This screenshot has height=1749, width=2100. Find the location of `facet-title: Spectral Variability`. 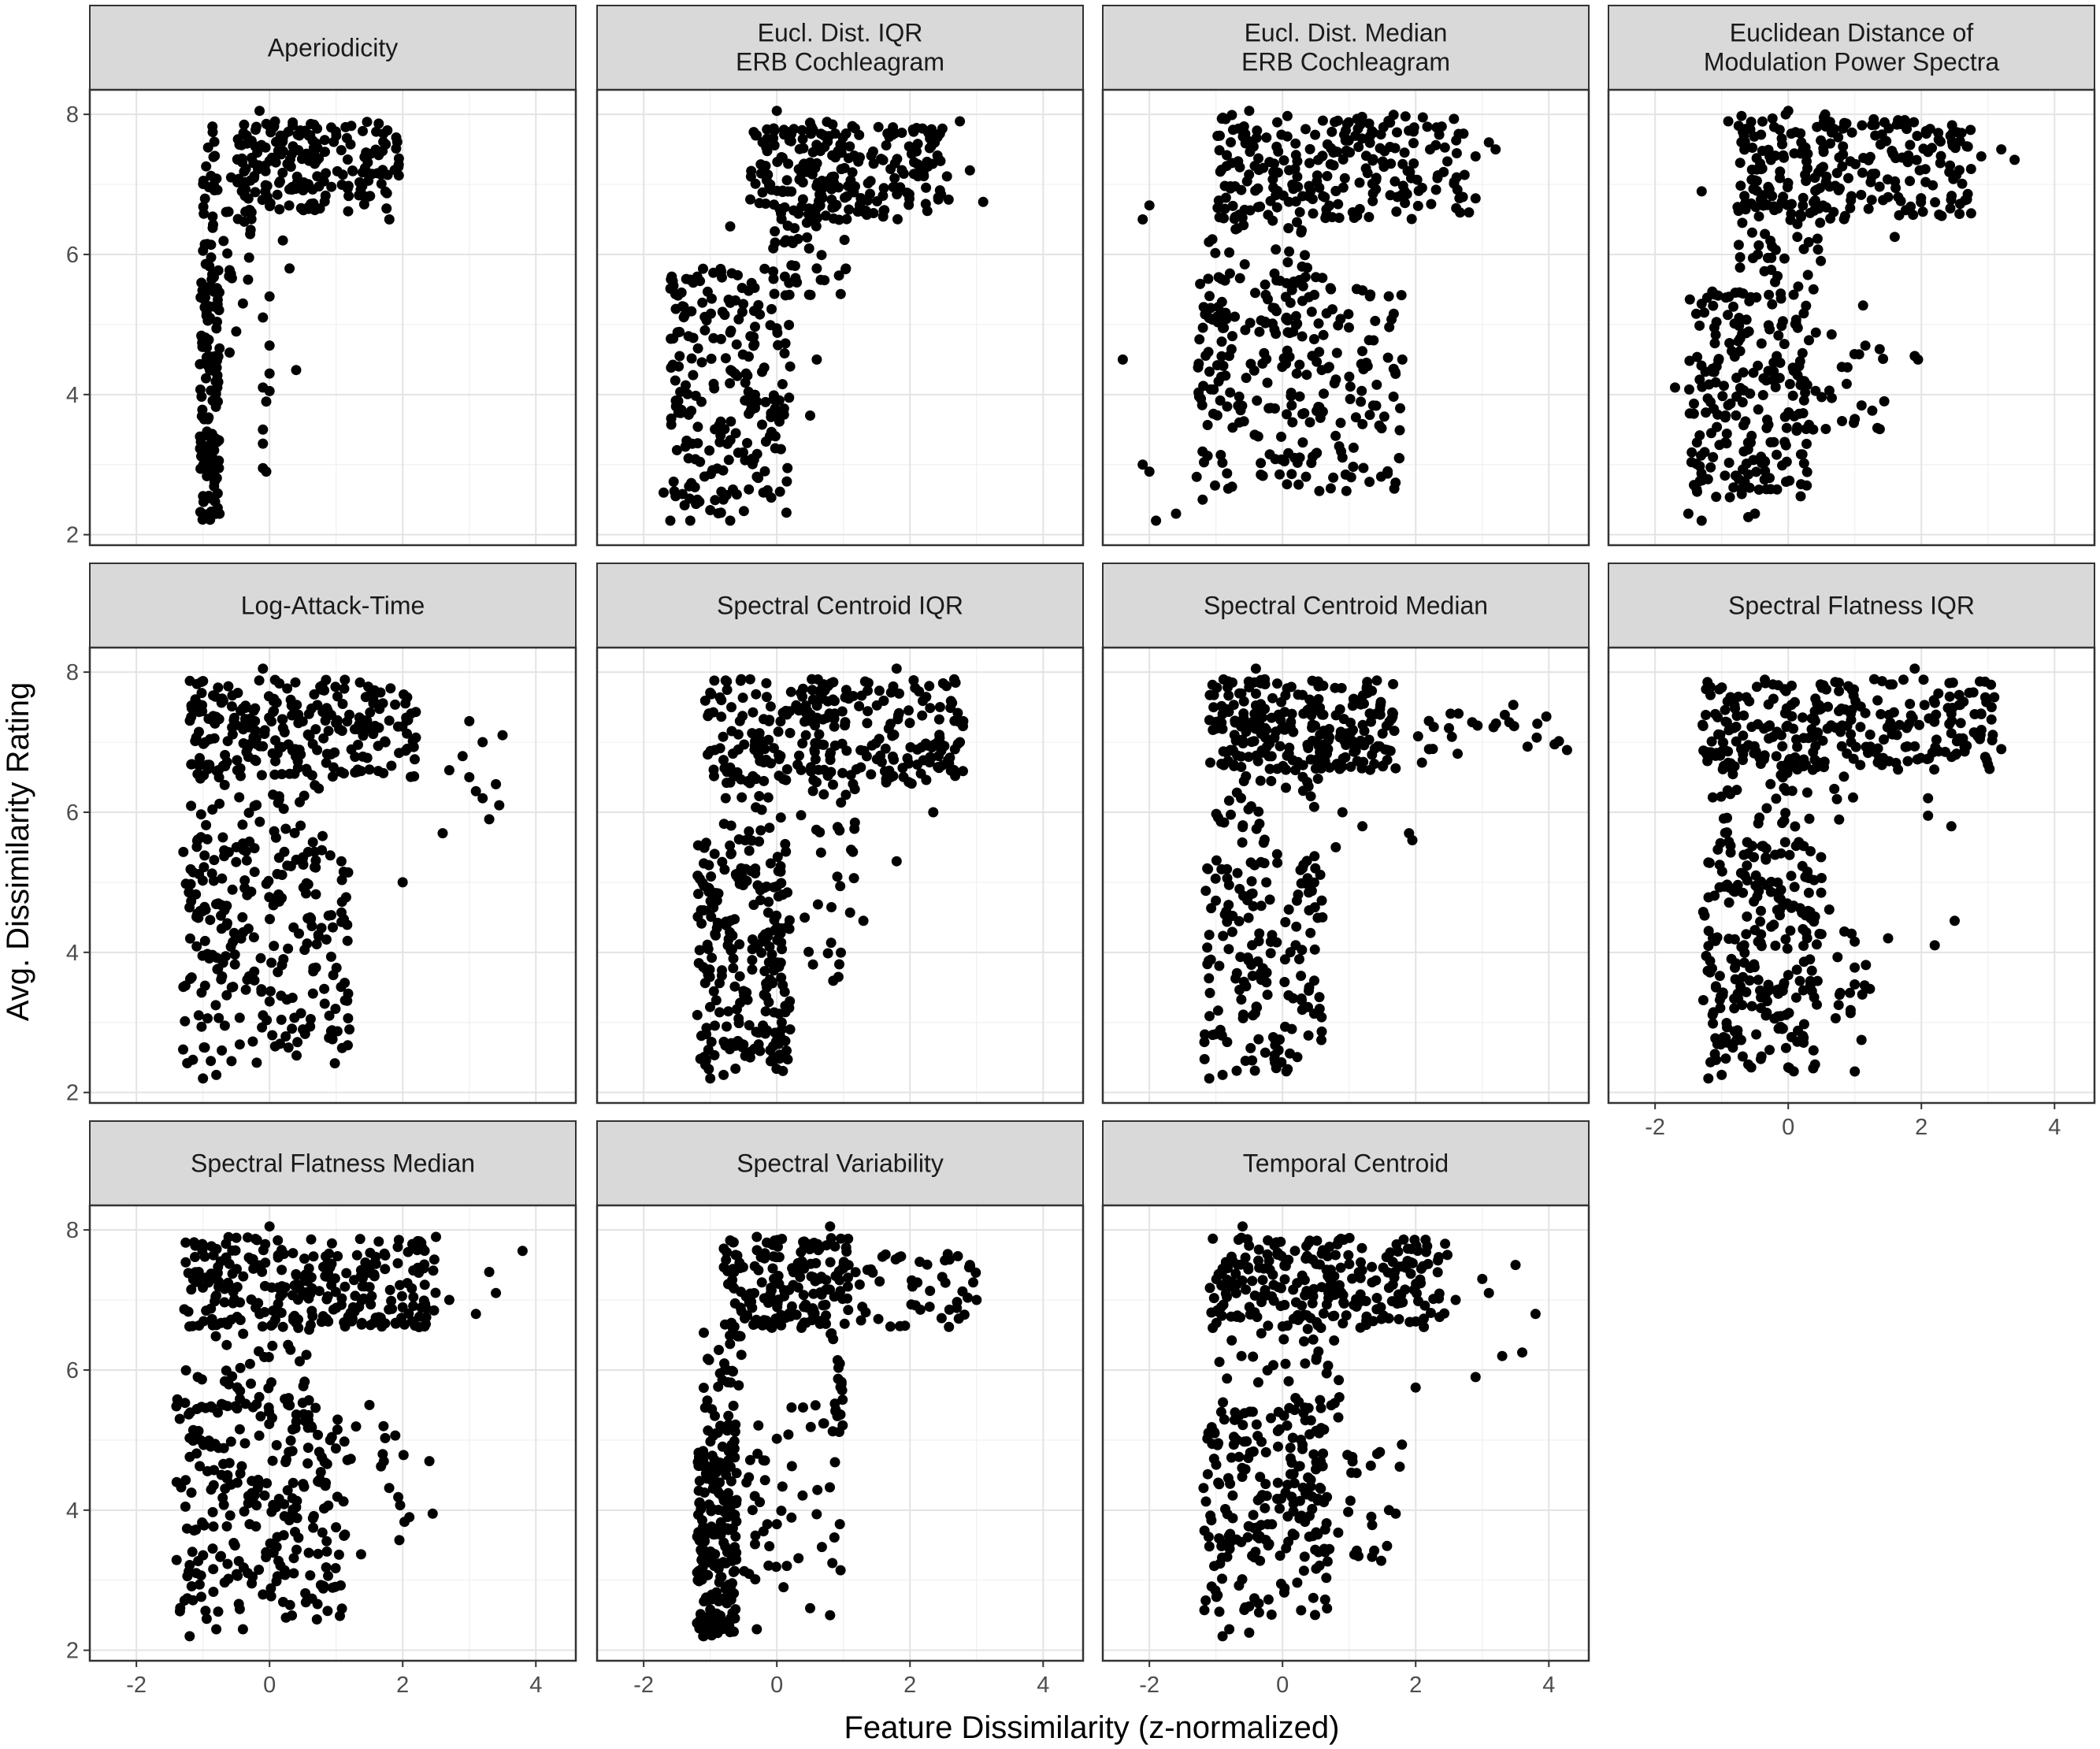

facet-title: Spectral Variability is located at coordinates (840, 1163).